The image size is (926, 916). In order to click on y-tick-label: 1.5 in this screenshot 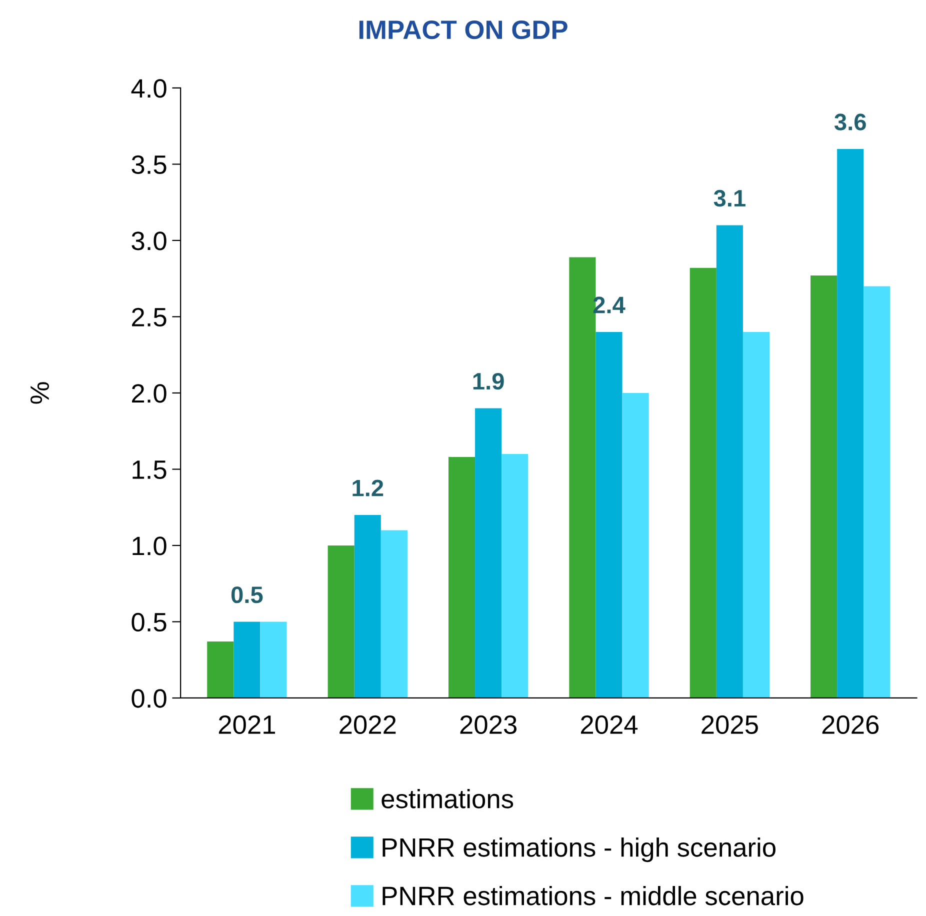, I will do `click(149, 470)`.